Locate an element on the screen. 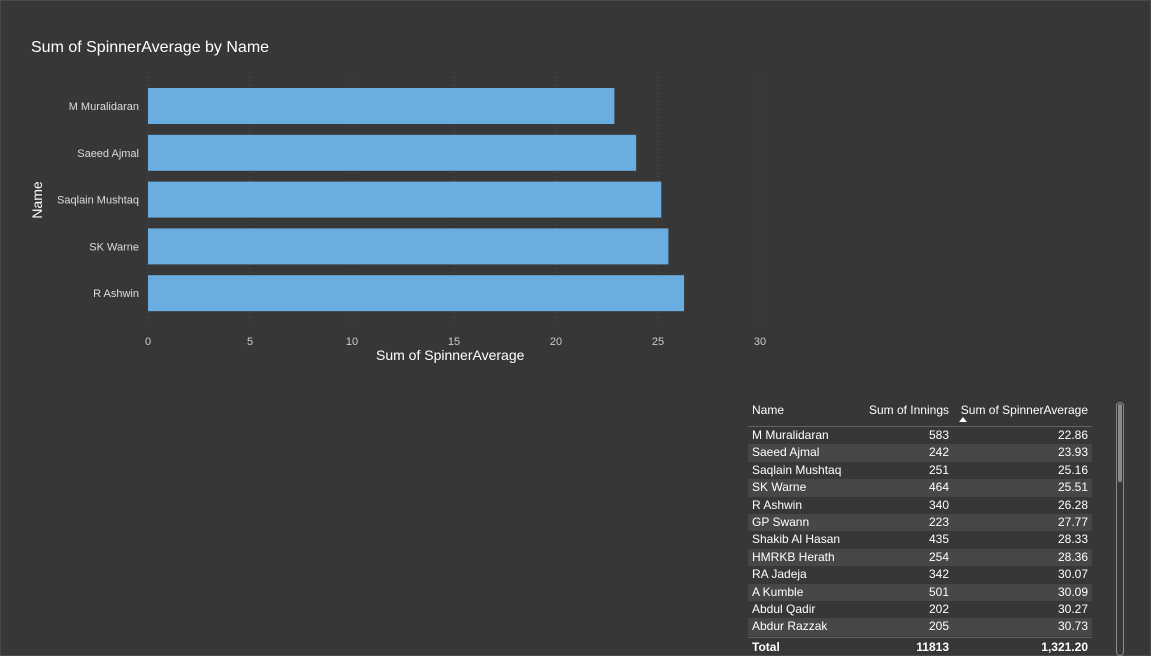 The width and height of the screenshot is (1151, 656). cell-innings: 340 is located at coordinates (938, 504).